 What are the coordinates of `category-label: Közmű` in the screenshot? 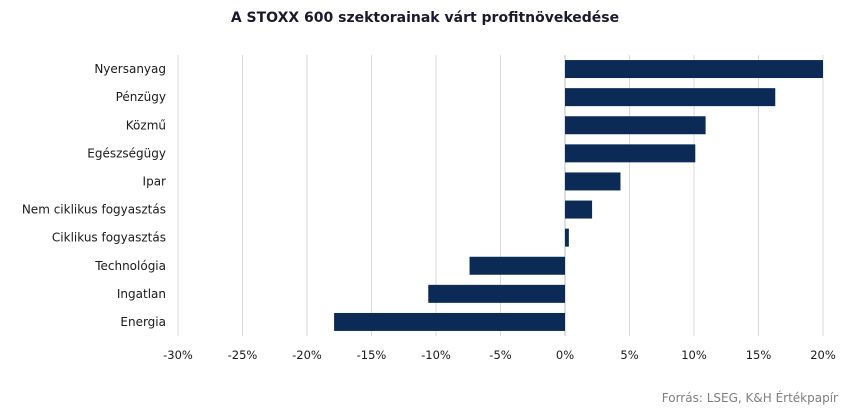 It's located at (146, 125).